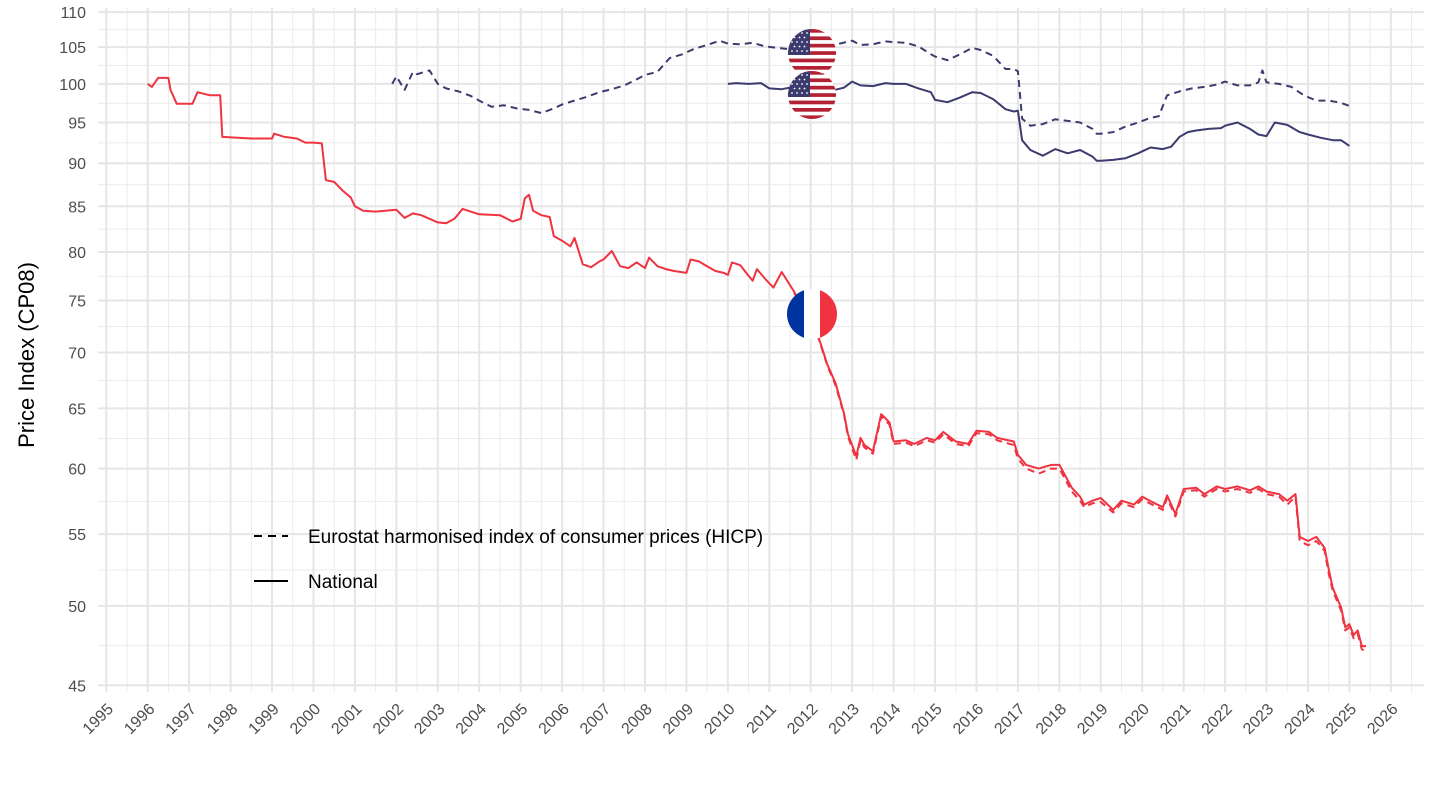 The height and width of the screenshot is (810, 1440). I want to click on y-tick-label: 50, so click(77, 607).